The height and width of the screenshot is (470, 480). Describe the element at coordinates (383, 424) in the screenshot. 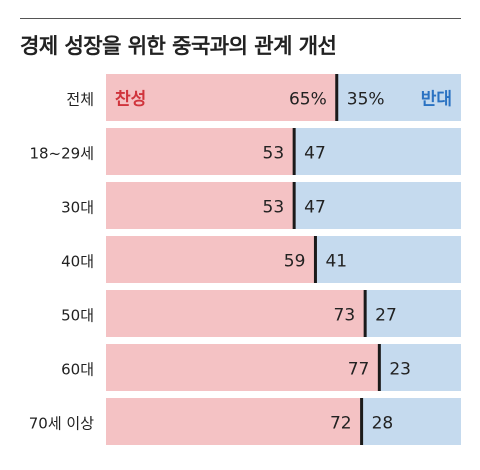

I see `value-label-oppose: 28` at that location.